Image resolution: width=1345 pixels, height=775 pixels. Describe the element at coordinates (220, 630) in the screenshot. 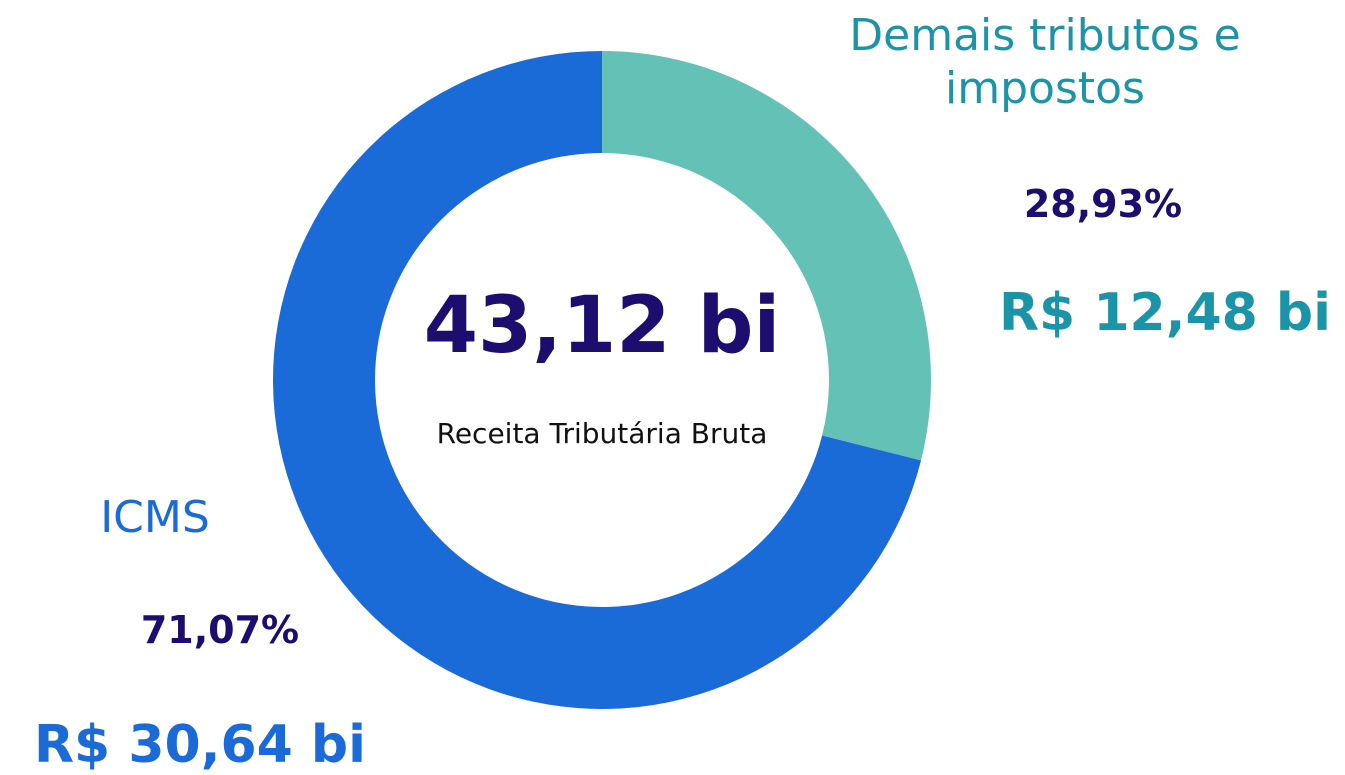

I see `percent-label: 71,07%` at that location.